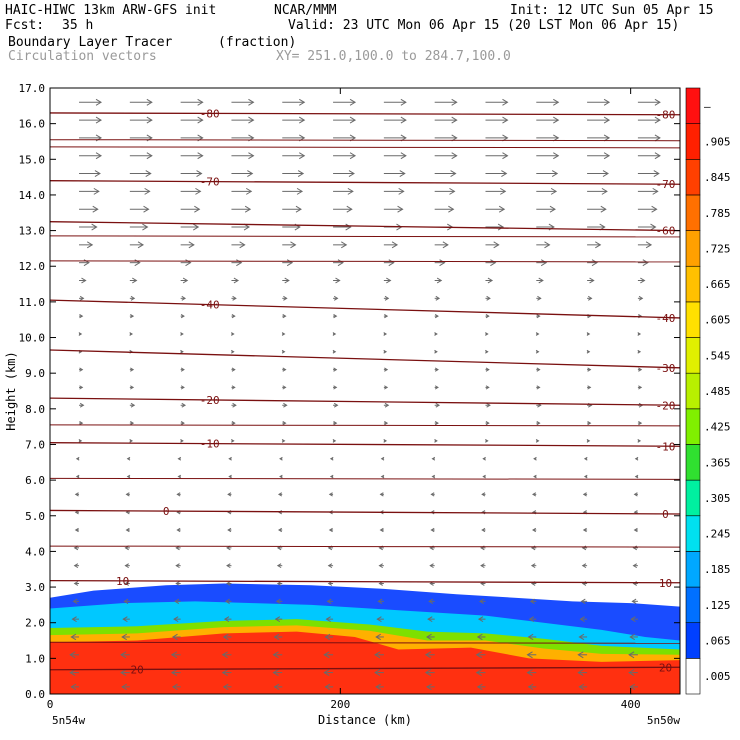 The height and width of the screenshot is (740, 740). I want to click on y-tick-label: 2.0, so click(35, 623).